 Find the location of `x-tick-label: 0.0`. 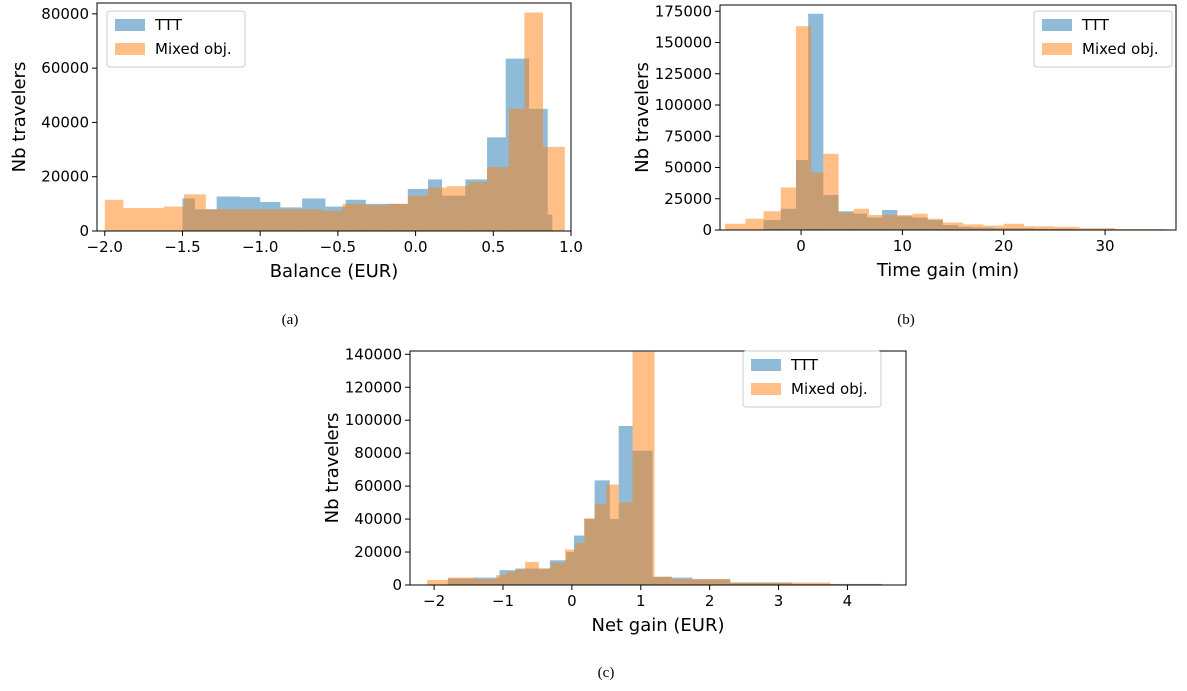

x-tick-label: 0.0 is located at coordinates (416, 247).